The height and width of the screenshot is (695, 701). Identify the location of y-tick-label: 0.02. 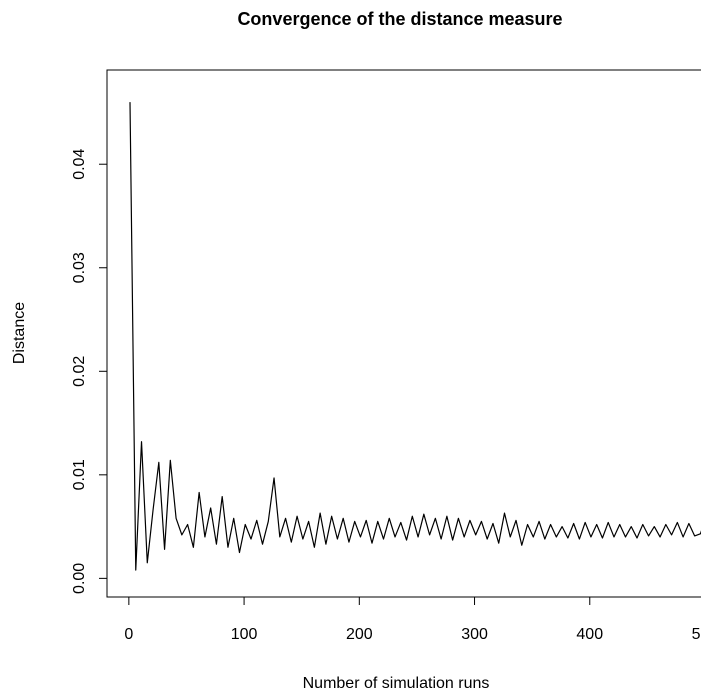
(79, 371).